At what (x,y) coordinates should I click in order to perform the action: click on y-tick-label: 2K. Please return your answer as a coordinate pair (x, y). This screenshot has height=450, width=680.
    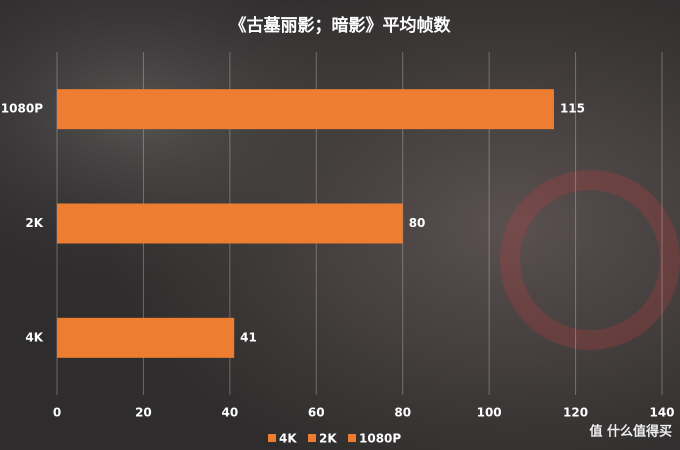
    Looking at the image, I should click on (34, 223).